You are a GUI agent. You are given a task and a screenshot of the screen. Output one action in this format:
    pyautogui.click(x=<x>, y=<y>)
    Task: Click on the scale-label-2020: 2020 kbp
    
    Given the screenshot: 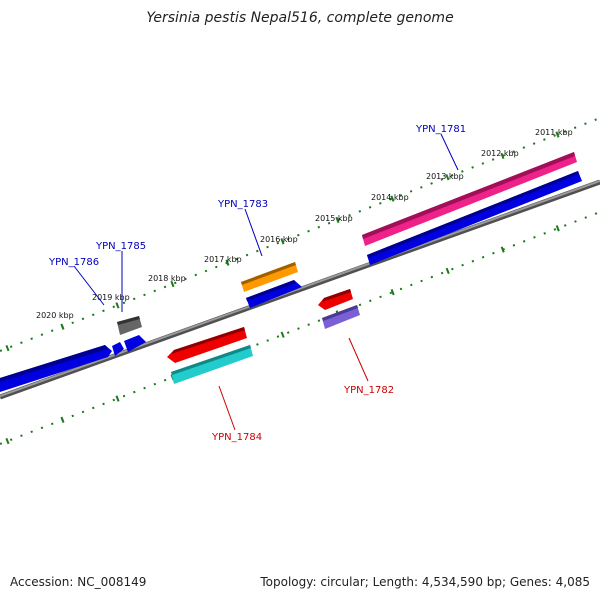 What is the action you would take?
    pyautogui.click(x=55, y=315)
    